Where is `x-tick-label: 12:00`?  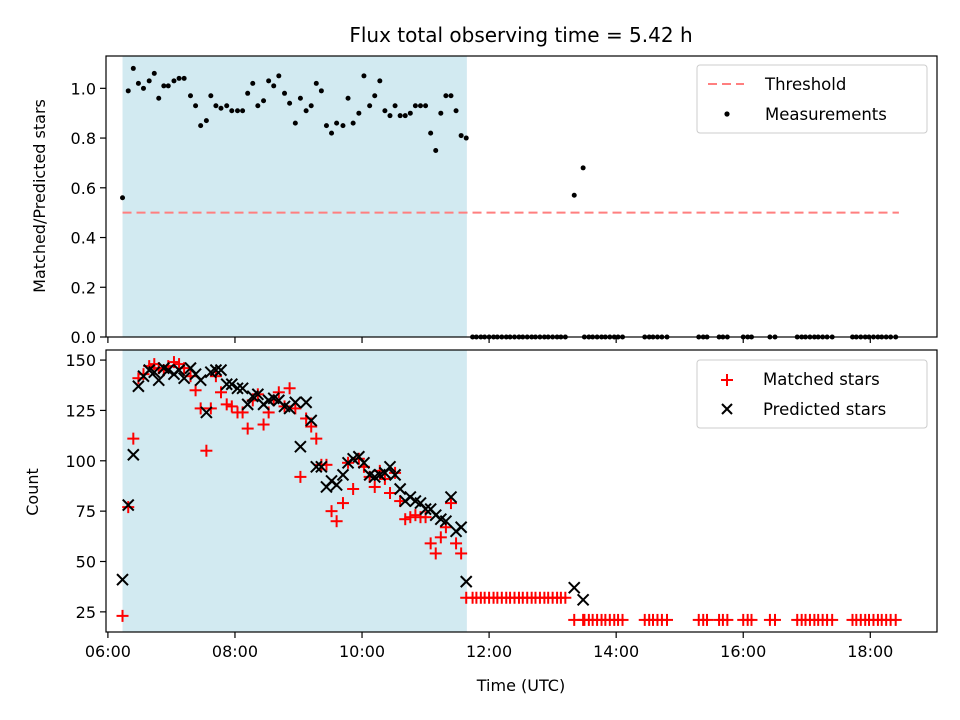 x-tick-label: 12:00 is located at coordinates (489, 651).